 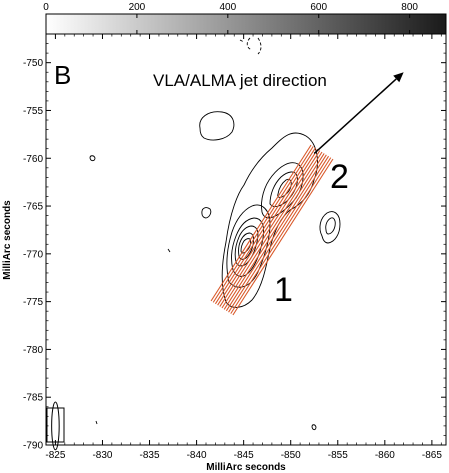 I want to click on colorbar-gradient, so click(x=246, y=24).